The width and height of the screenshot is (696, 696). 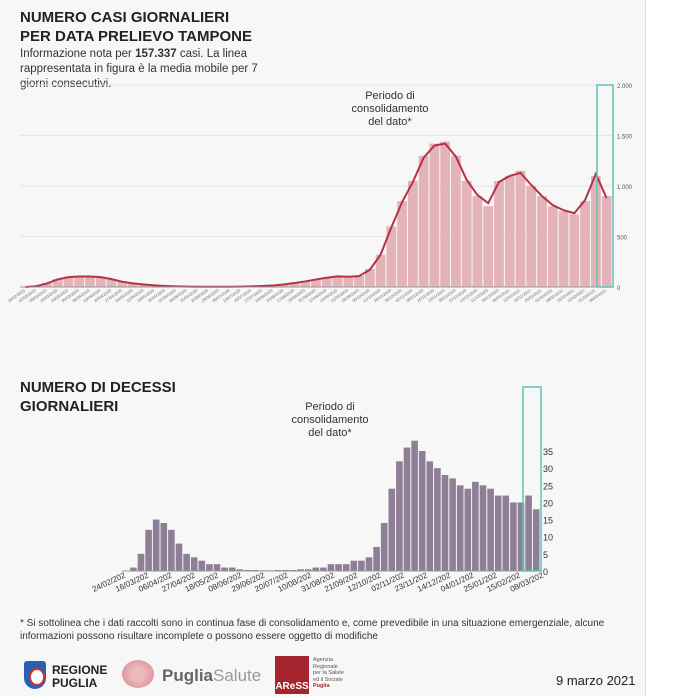 What do you see at coordinates (136, 36) in the screenshot?
I see `title-line: PER DATA PRELIEVO TAMPONE` at bounding box center [136, 36].